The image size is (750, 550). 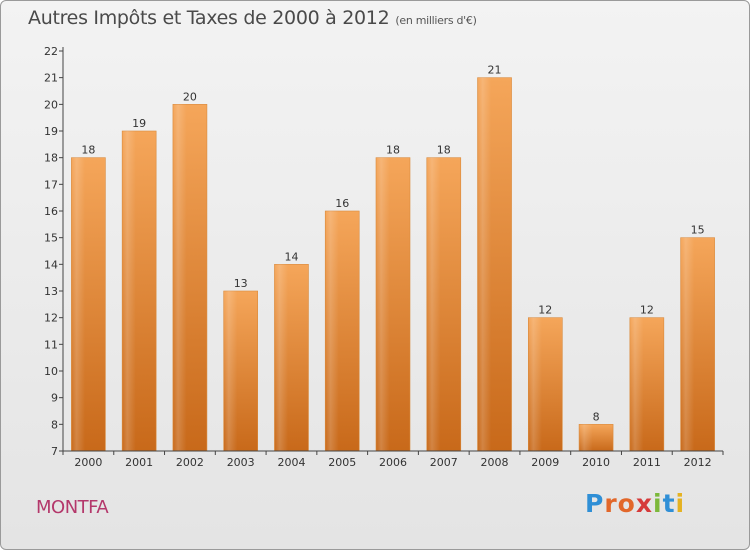 What do you see at coordinates (644, 503) in the screenshot?
I see `logo-letter: x` at bounding box center [644, 503].